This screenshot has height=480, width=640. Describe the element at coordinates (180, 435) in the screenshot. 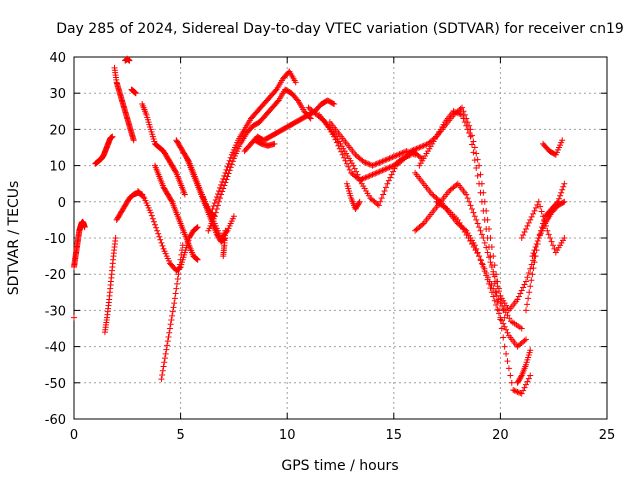

I see `x-tick-label: 5` at that location.